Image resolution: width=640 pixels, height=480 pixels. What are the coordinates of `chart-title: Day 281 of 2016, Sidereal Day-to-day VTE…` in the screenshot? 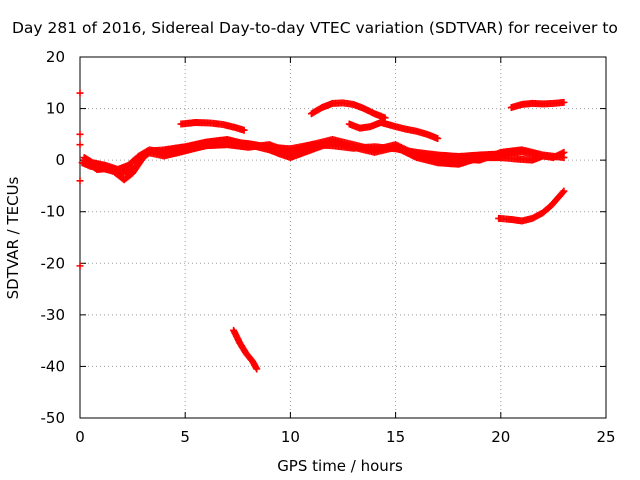 It's located at (315, 28).